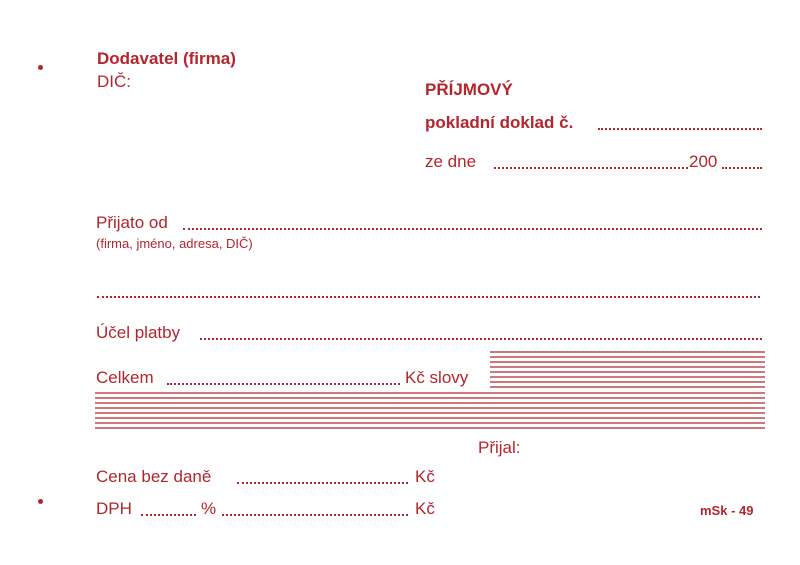 The height and width of the screenshot is (565, 800). What do you see at coordinates (451, 161) in the screenshot?
I see `date-label: ze dne` at bounding box center [451, 161].